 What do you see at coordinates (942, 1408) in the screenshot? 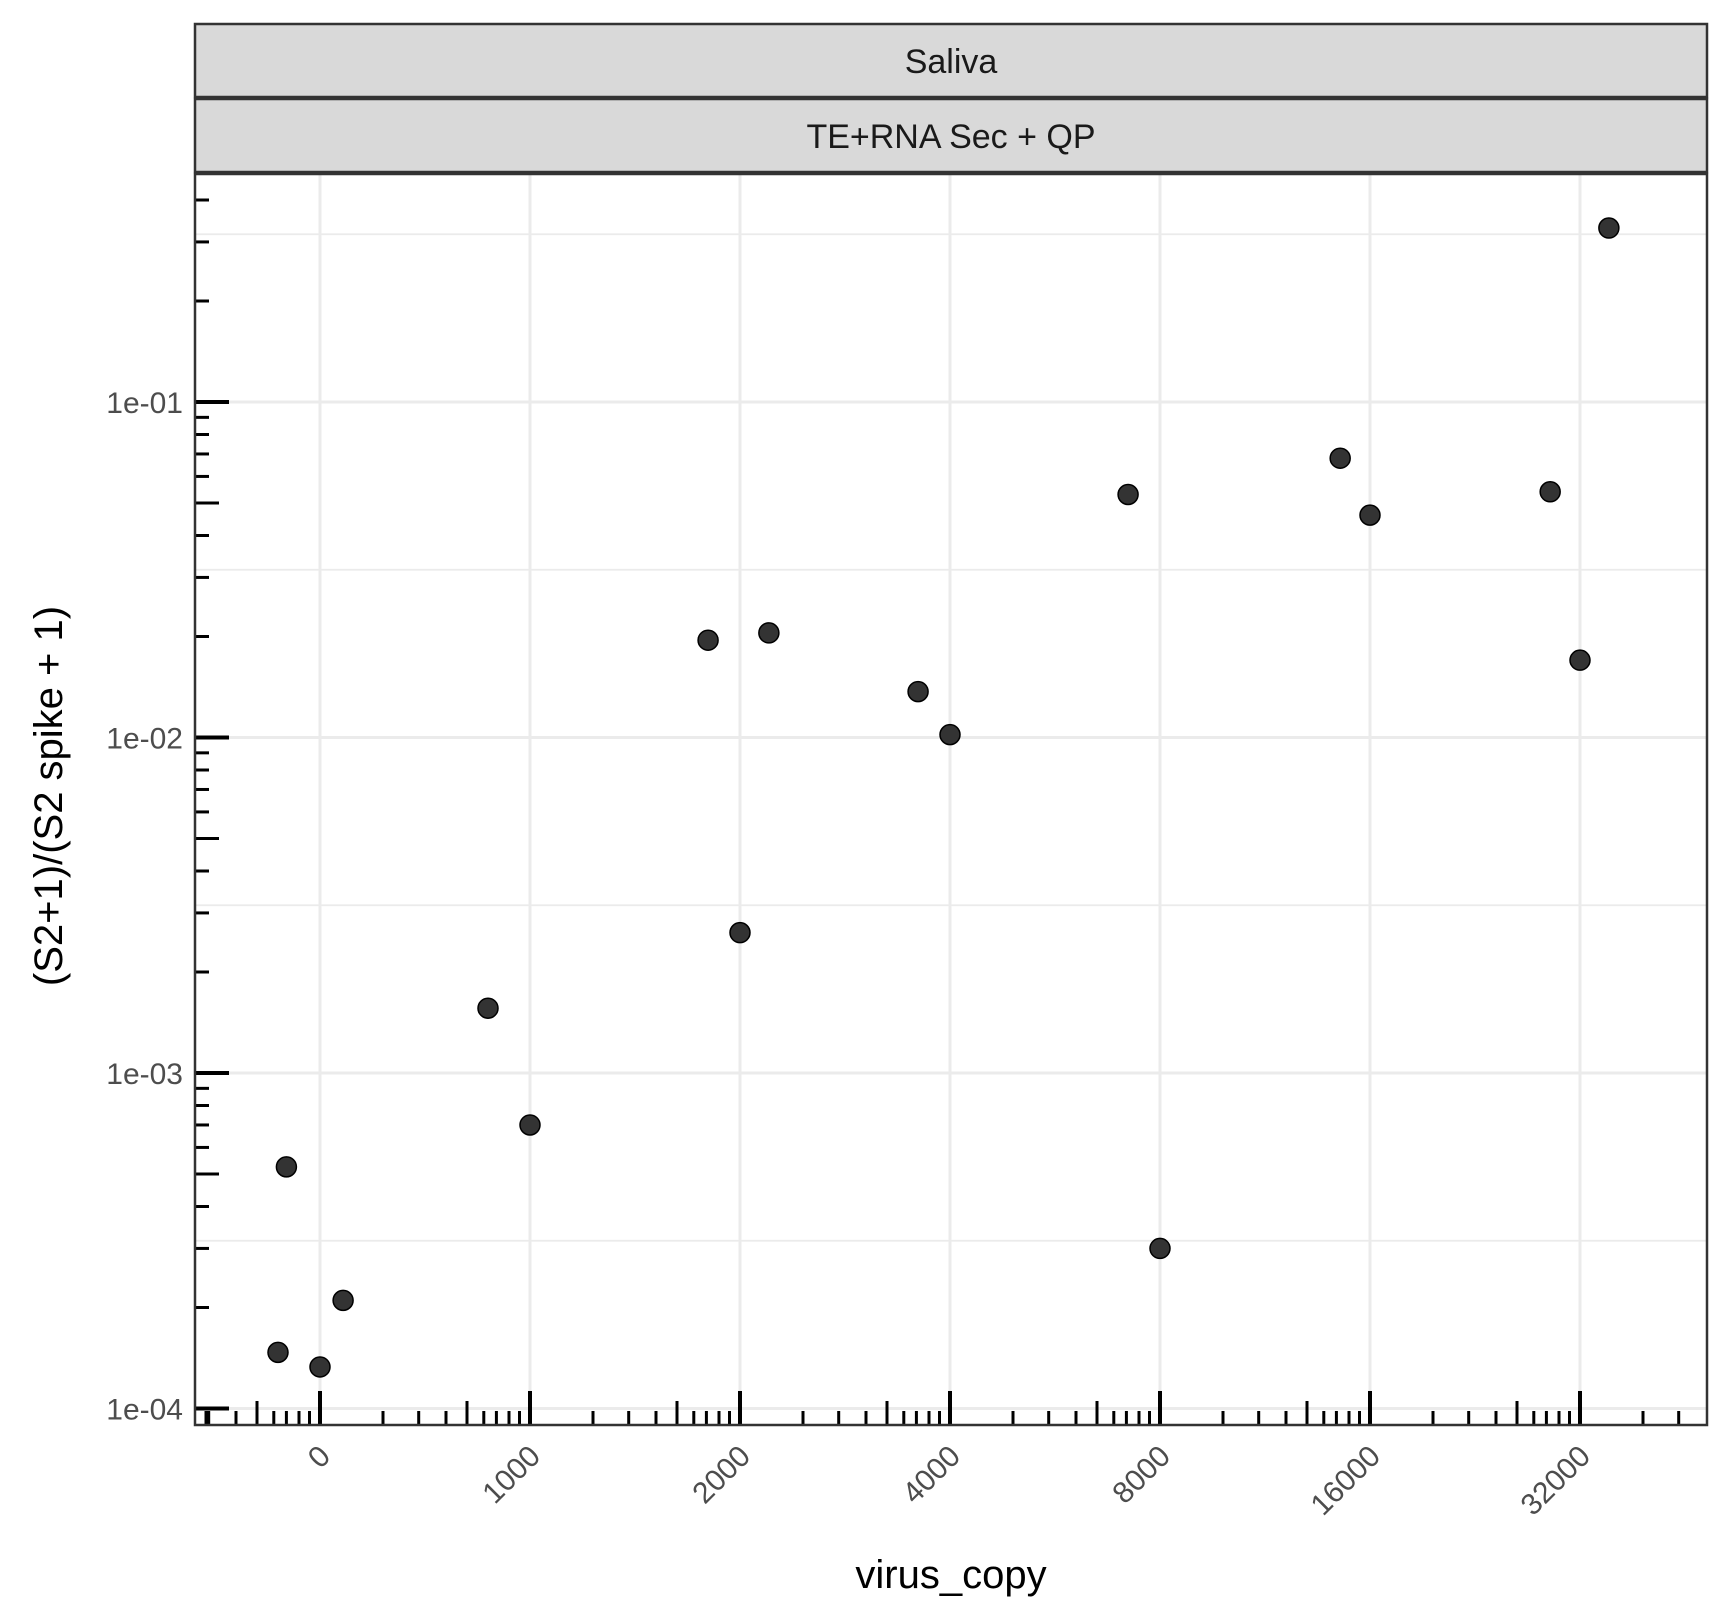
I see `x-rug-ticks` at bounding box center [942, 1408].